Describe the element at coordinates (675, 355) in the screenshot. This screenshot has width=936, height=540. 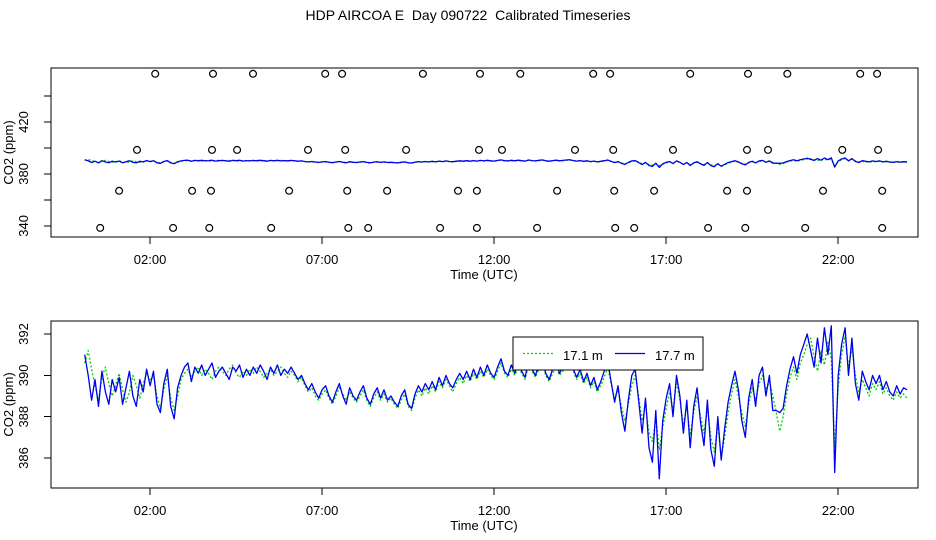
I see `legend-label: 17.7 m` at that location.